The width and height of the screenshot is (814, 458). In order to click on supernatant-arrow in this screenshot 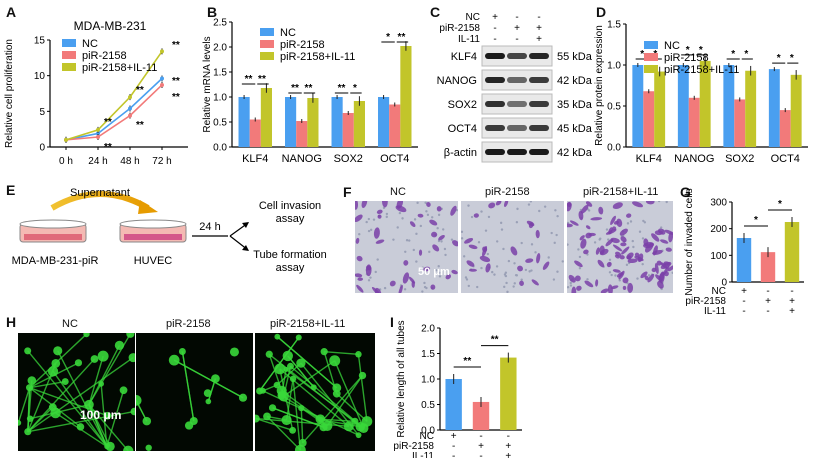, I will do `click(100, 201)`.